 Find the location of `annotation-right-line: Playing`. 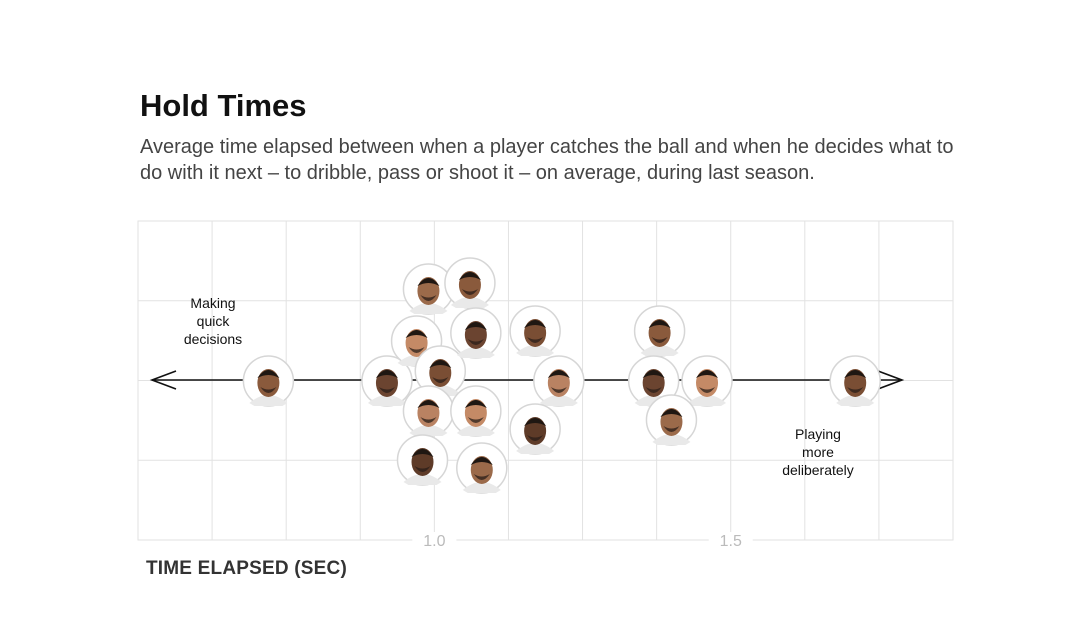

annotation-right-line: Playing is located at coordinates (818, 434).